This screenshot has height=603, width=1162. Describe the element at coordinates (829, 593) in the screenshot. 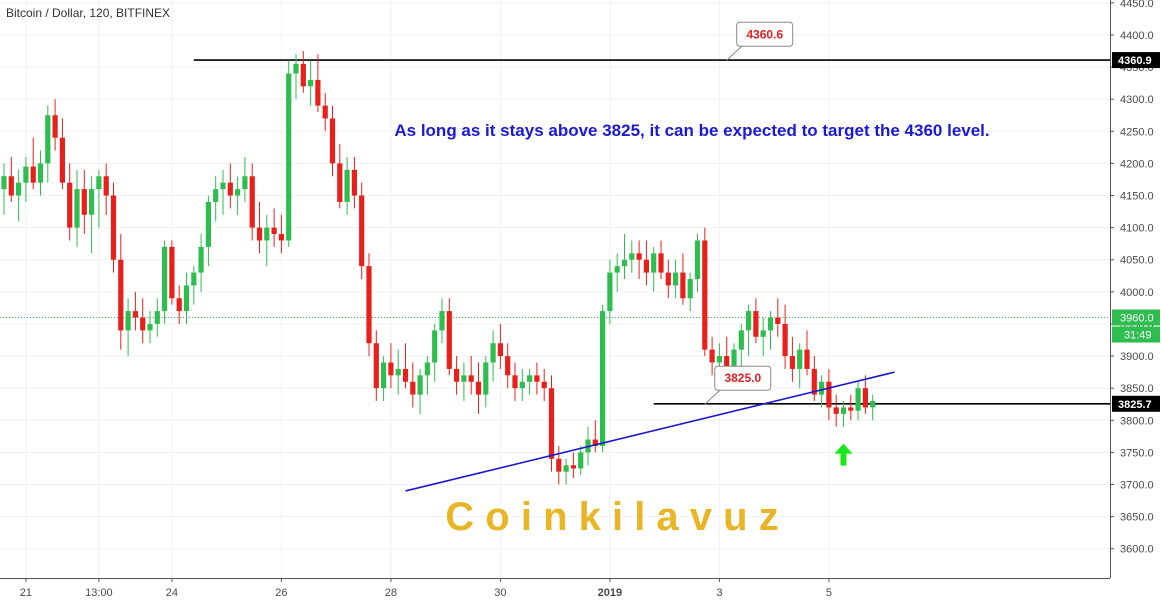

I see `time-tick-label: 5` at that location.